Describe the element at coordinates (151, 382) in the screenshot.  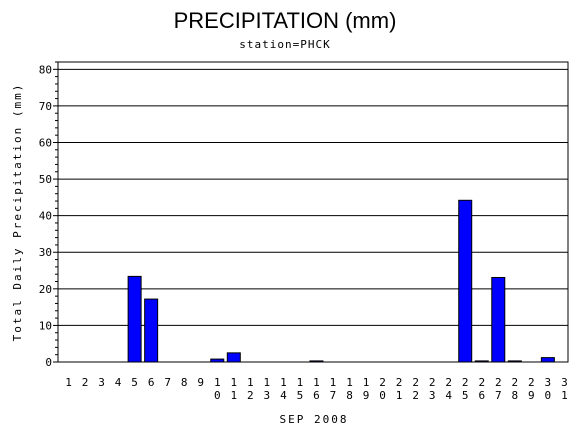
I see `x-tick-label: 6` at that location.